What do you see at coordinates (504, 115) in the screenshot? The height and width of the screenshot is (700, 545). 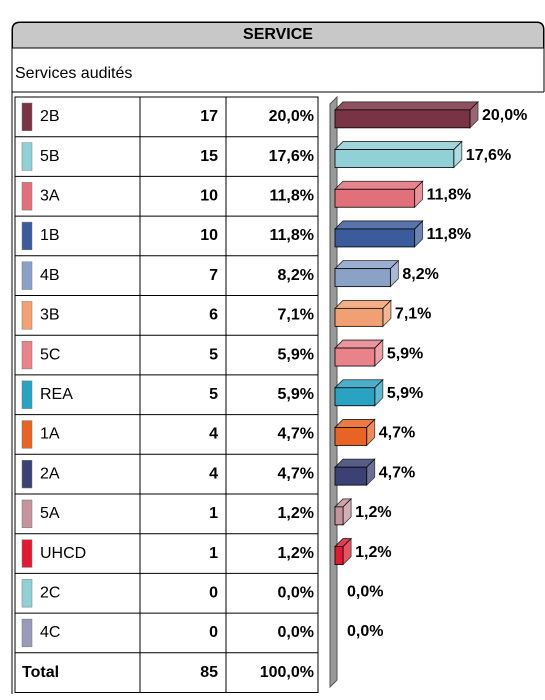 I see `bar-label: 20,0%` at bounding box center [504, 115].